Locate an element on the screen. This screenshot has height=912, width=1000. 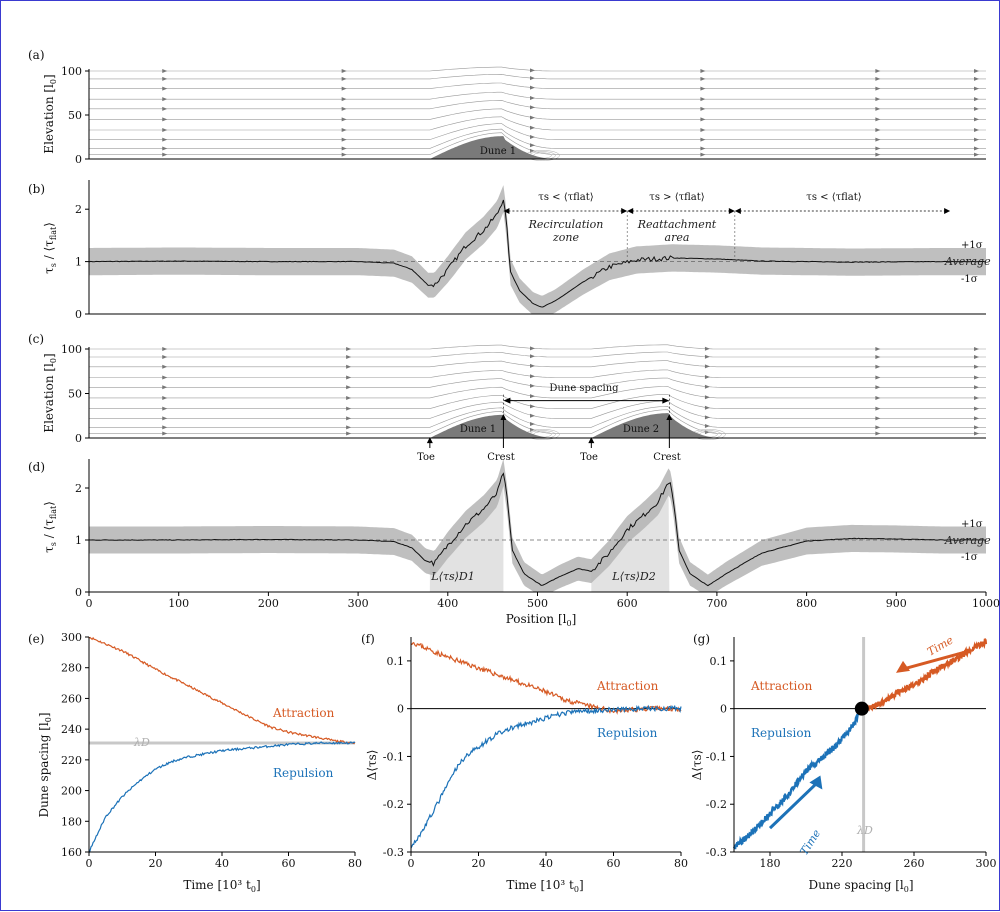
y-tick-label: 200 is located at coordinates (71, 791).